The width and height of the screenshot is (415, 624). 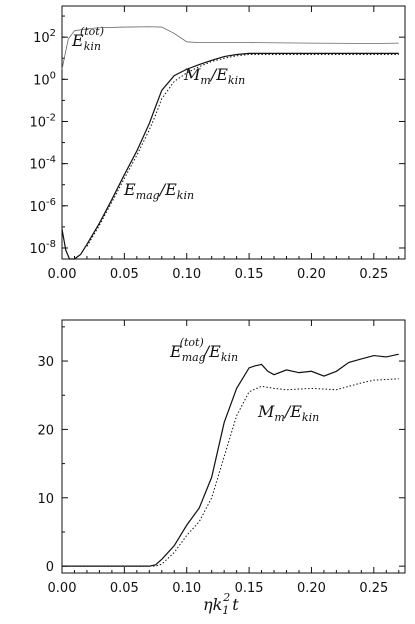 I want to click on bottom-y-tick-label: 20, so click(x=45, y=430).